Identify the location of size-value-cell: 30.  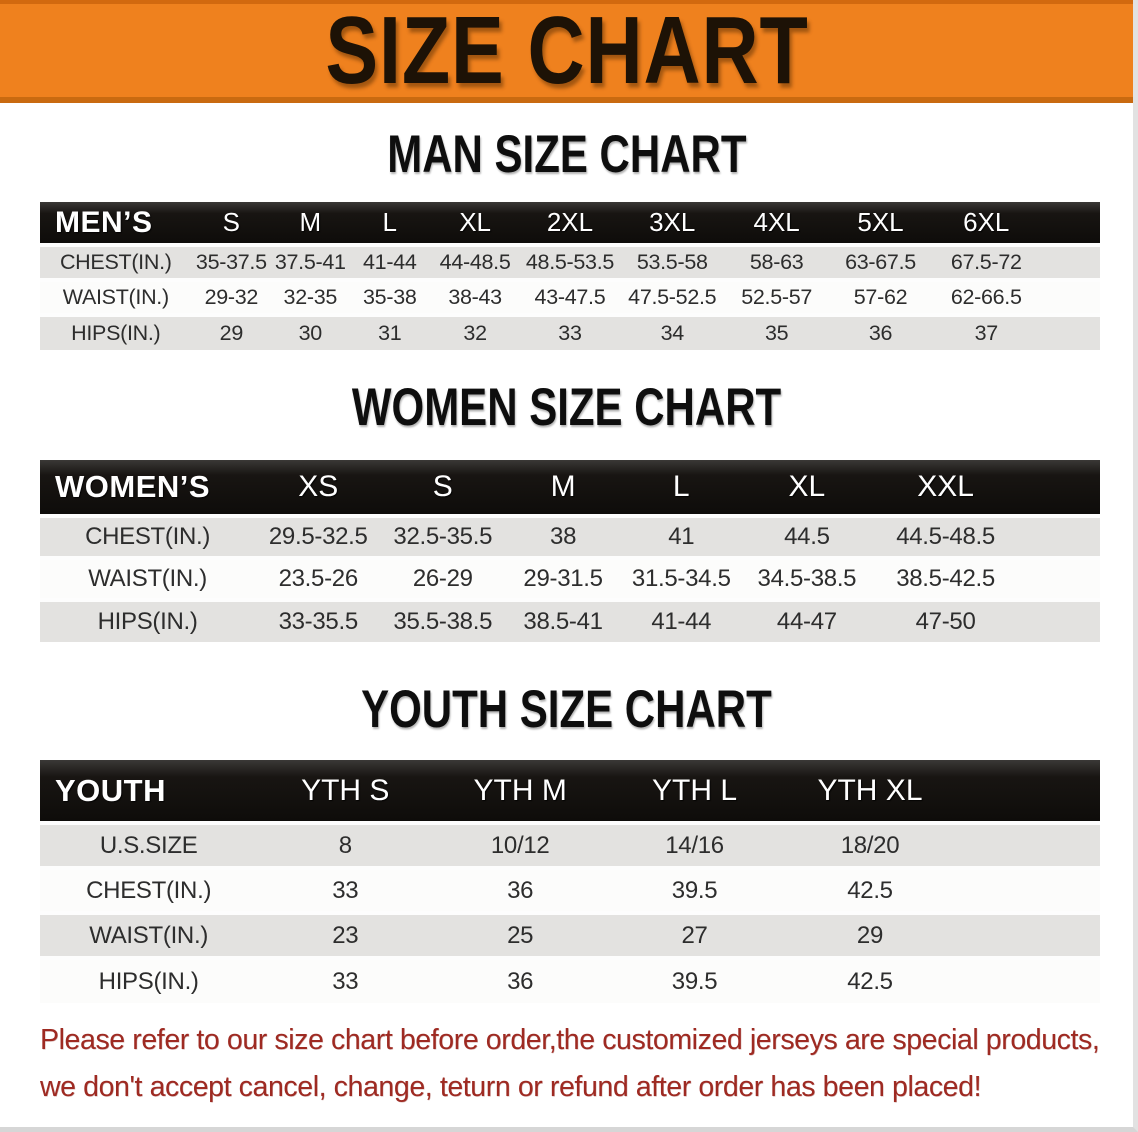
(310, 332).